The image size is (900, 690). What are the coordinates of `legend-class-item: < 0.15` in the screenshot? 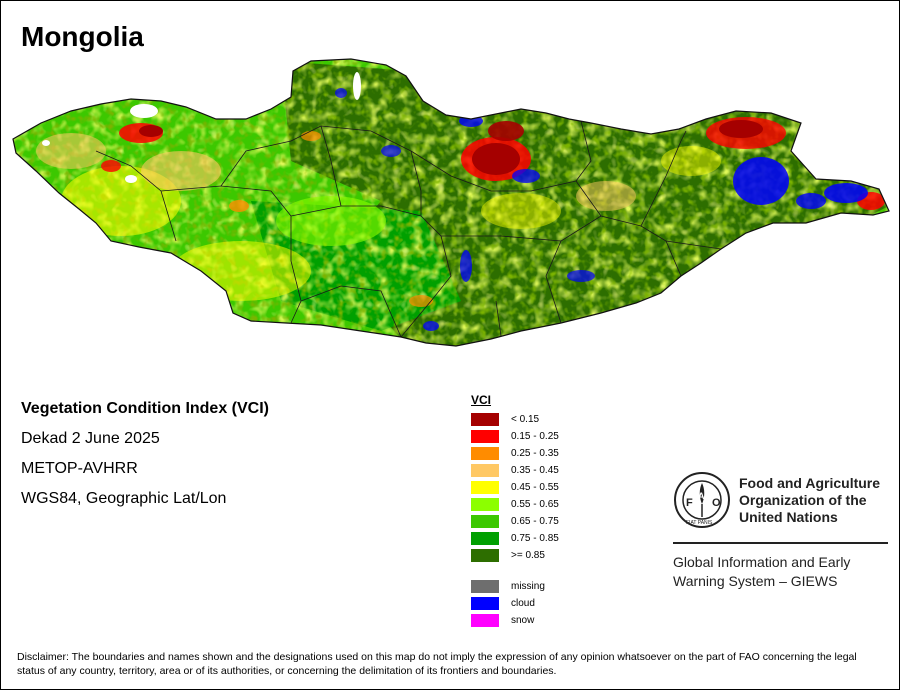 It's located at (515, 419).